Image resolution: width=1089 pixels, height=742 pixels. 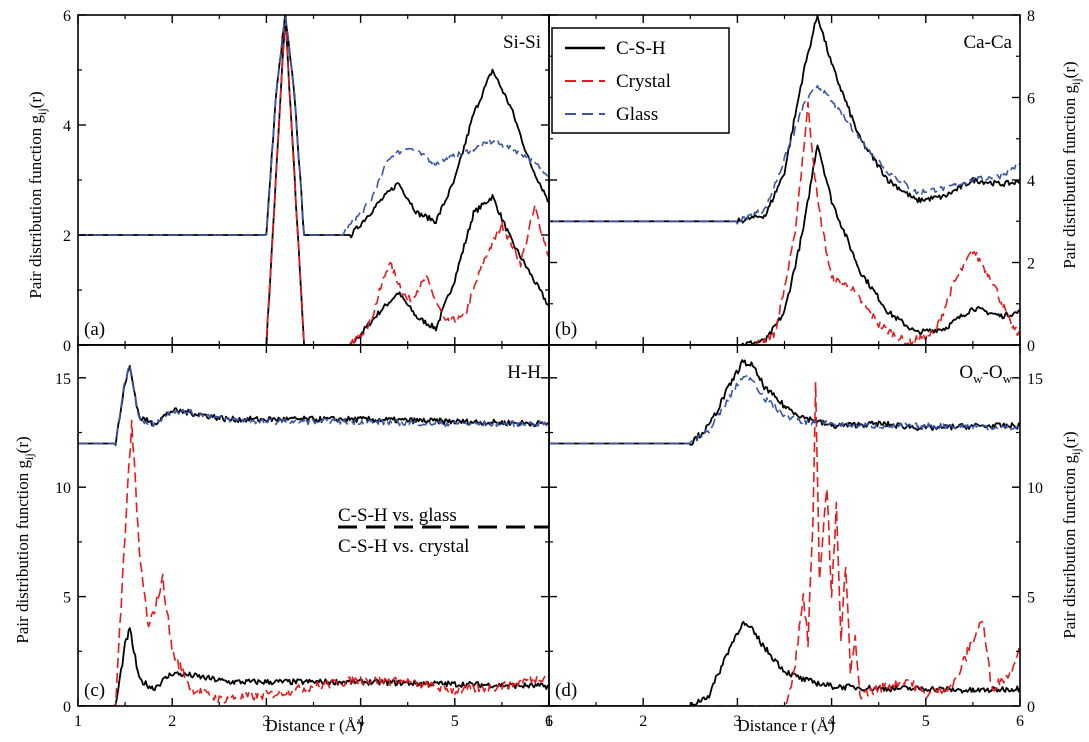 I want to click on legend-box, so click(x=640, y=80).